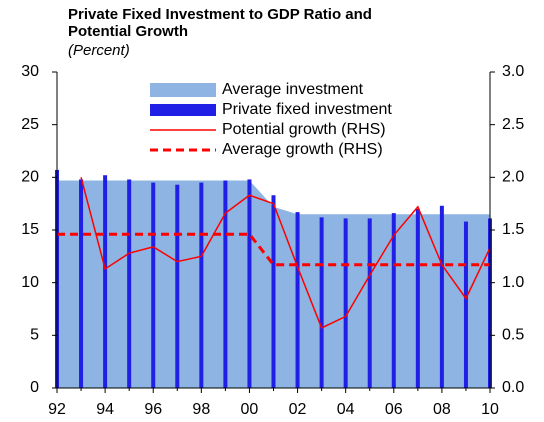 This screenshot has width=544, height=422. I want to click on line, so click(273, 249).